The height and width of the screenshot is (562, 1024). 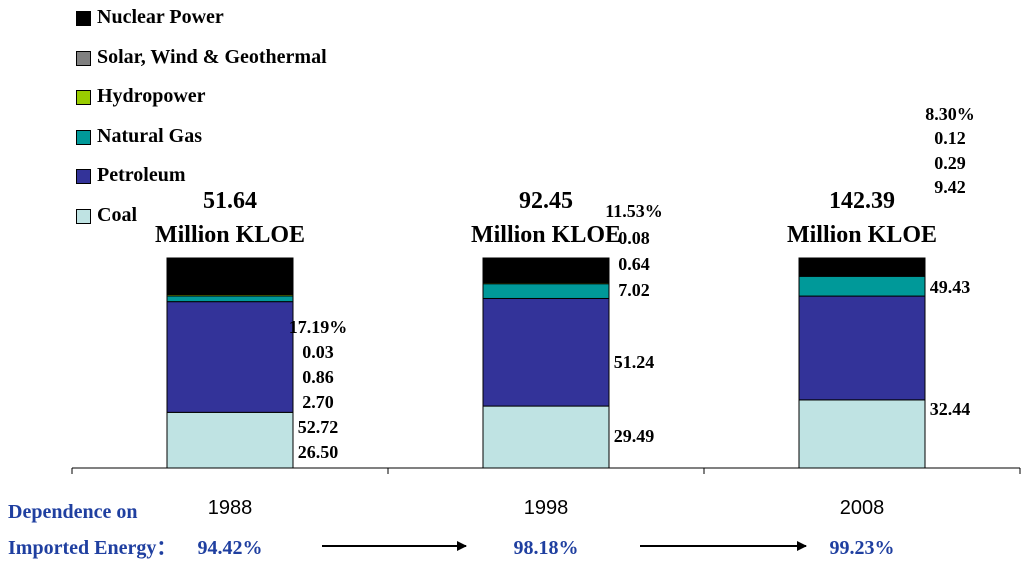 What do you see at coordinates (634, 436) in the screenshot?
I see `data-label-coal: 29.49` at bounding box center [634, 436].